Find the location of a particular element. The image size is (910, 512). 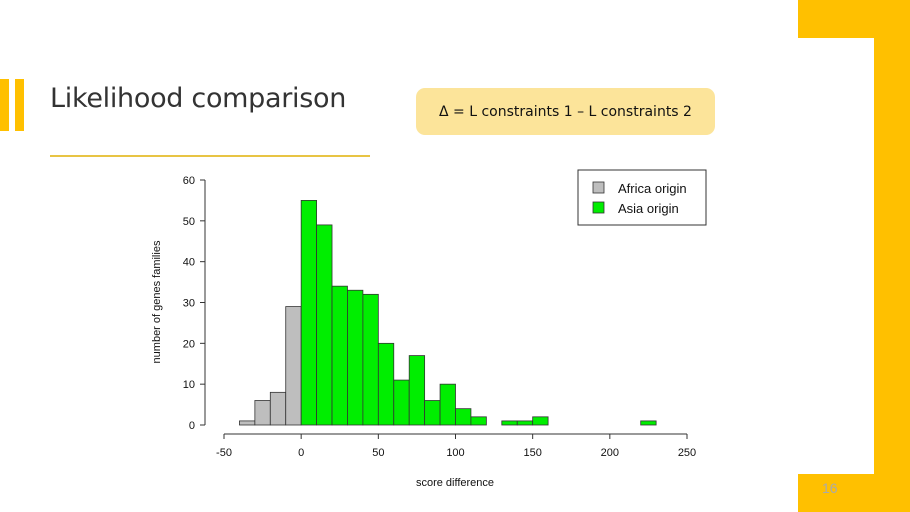

chart-legend: Africa origin Asia origin is located at coordinates (642, 197).